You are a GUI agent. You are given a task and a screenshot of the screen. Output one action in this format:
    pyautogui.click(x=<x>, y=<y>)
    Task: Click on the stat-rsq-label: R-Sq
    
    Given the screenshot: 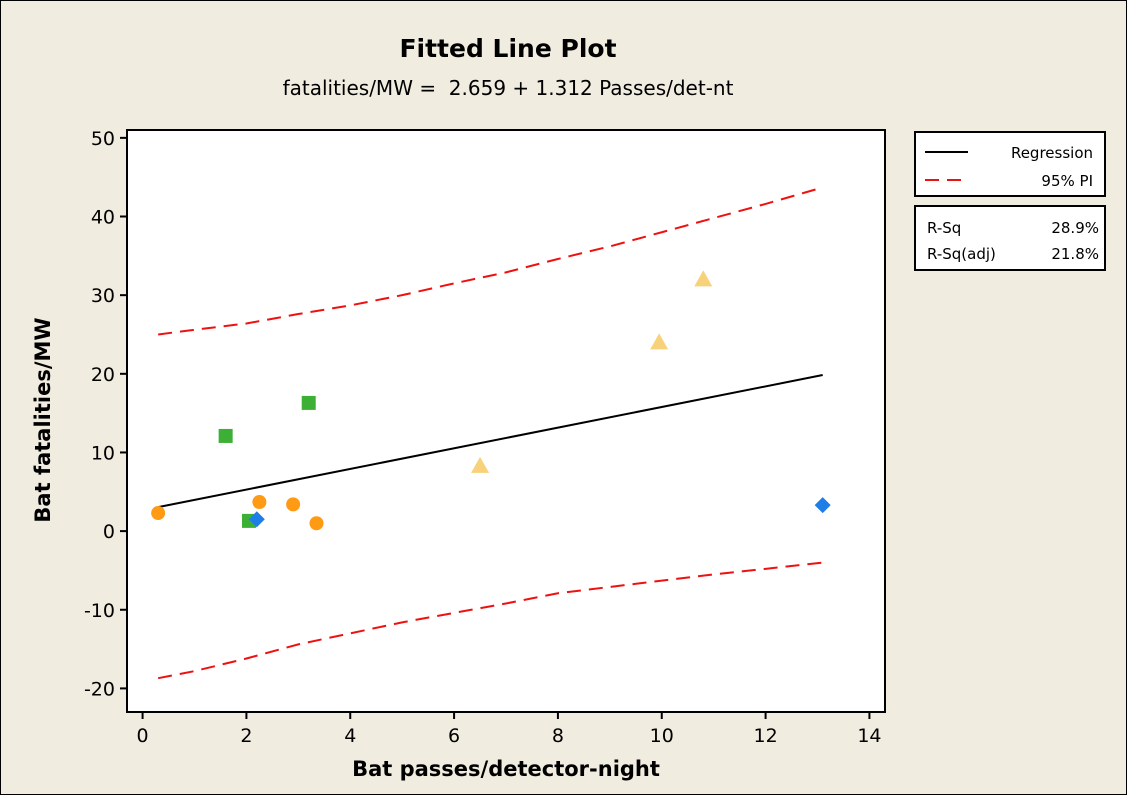 What is the action you would take?
    pyautogui.click(x=944, y=228)
    